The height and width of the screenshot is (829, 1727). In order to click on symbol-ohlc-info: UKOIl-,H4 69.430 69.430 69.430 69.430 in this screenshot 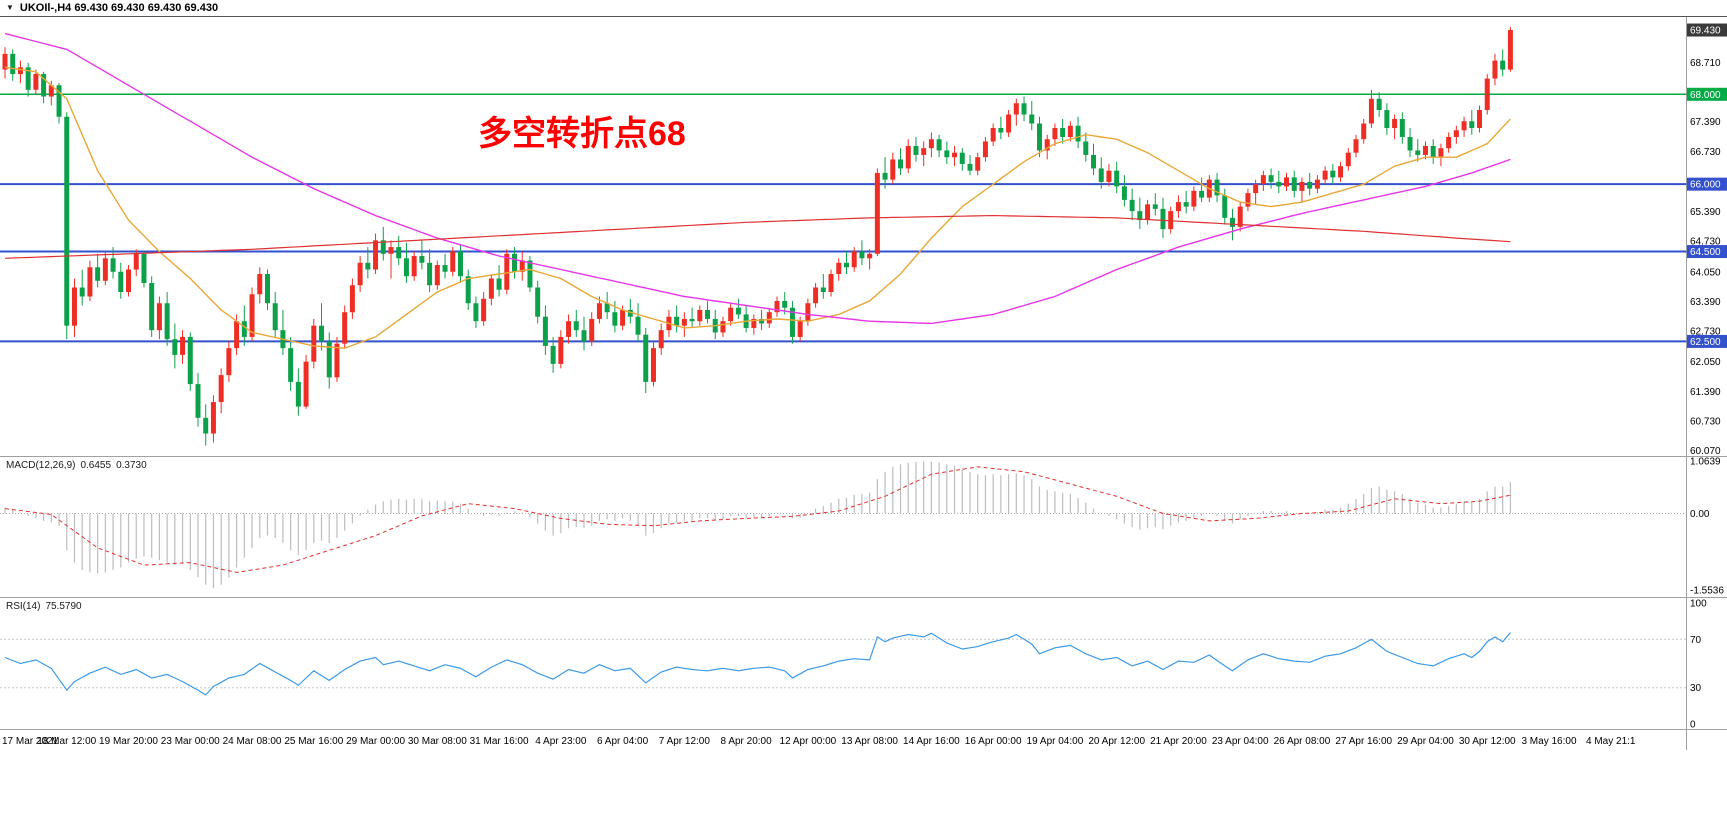, I will do `click(119, 8)`.